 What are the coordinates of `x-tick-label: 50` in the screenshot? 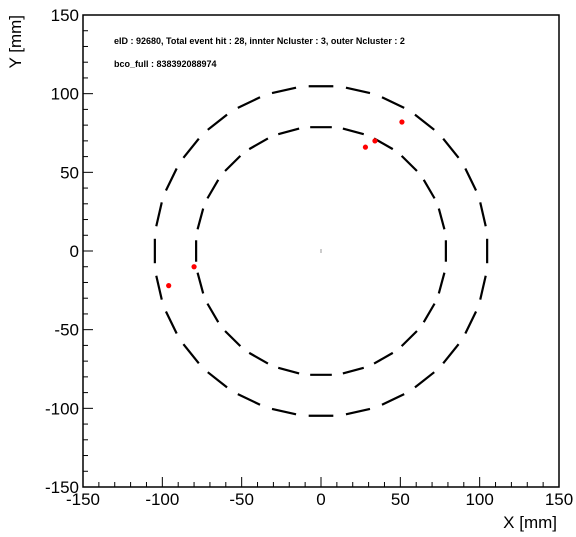 It's located at (400, 499).